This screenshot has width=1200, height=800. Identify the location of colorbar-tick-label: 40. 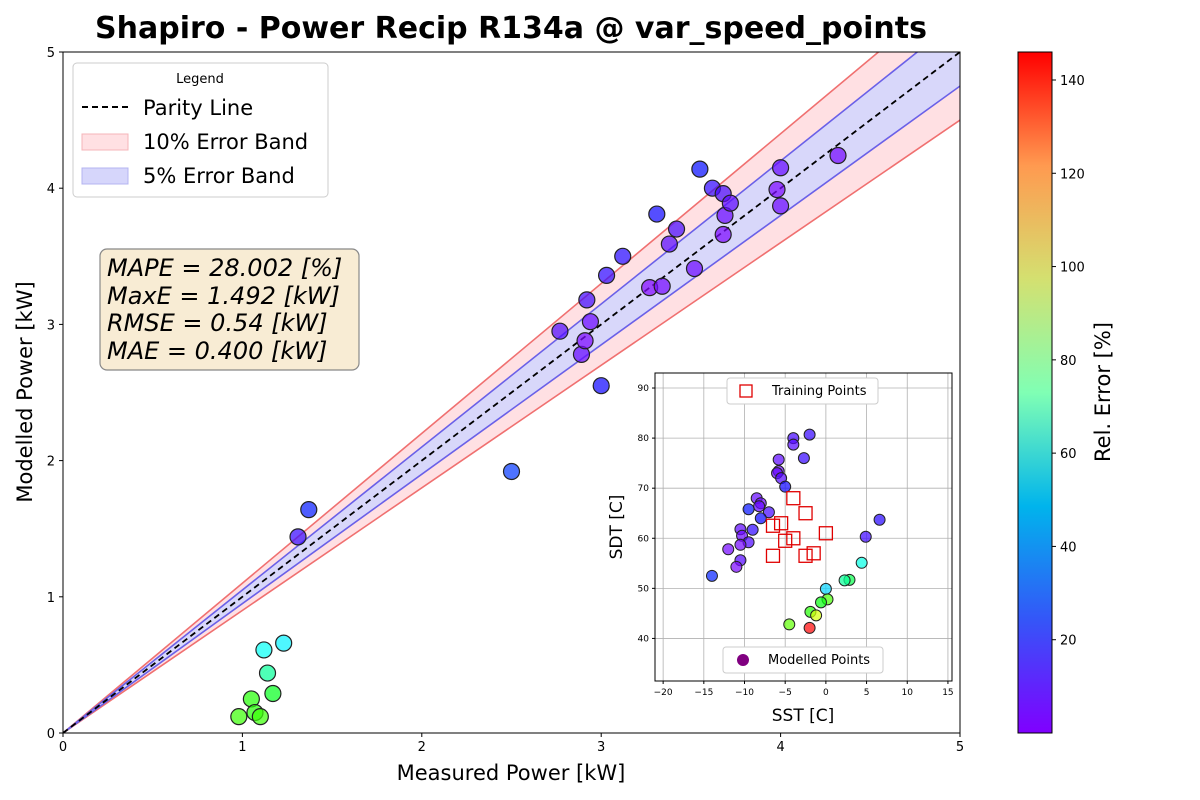
(1068, 547).